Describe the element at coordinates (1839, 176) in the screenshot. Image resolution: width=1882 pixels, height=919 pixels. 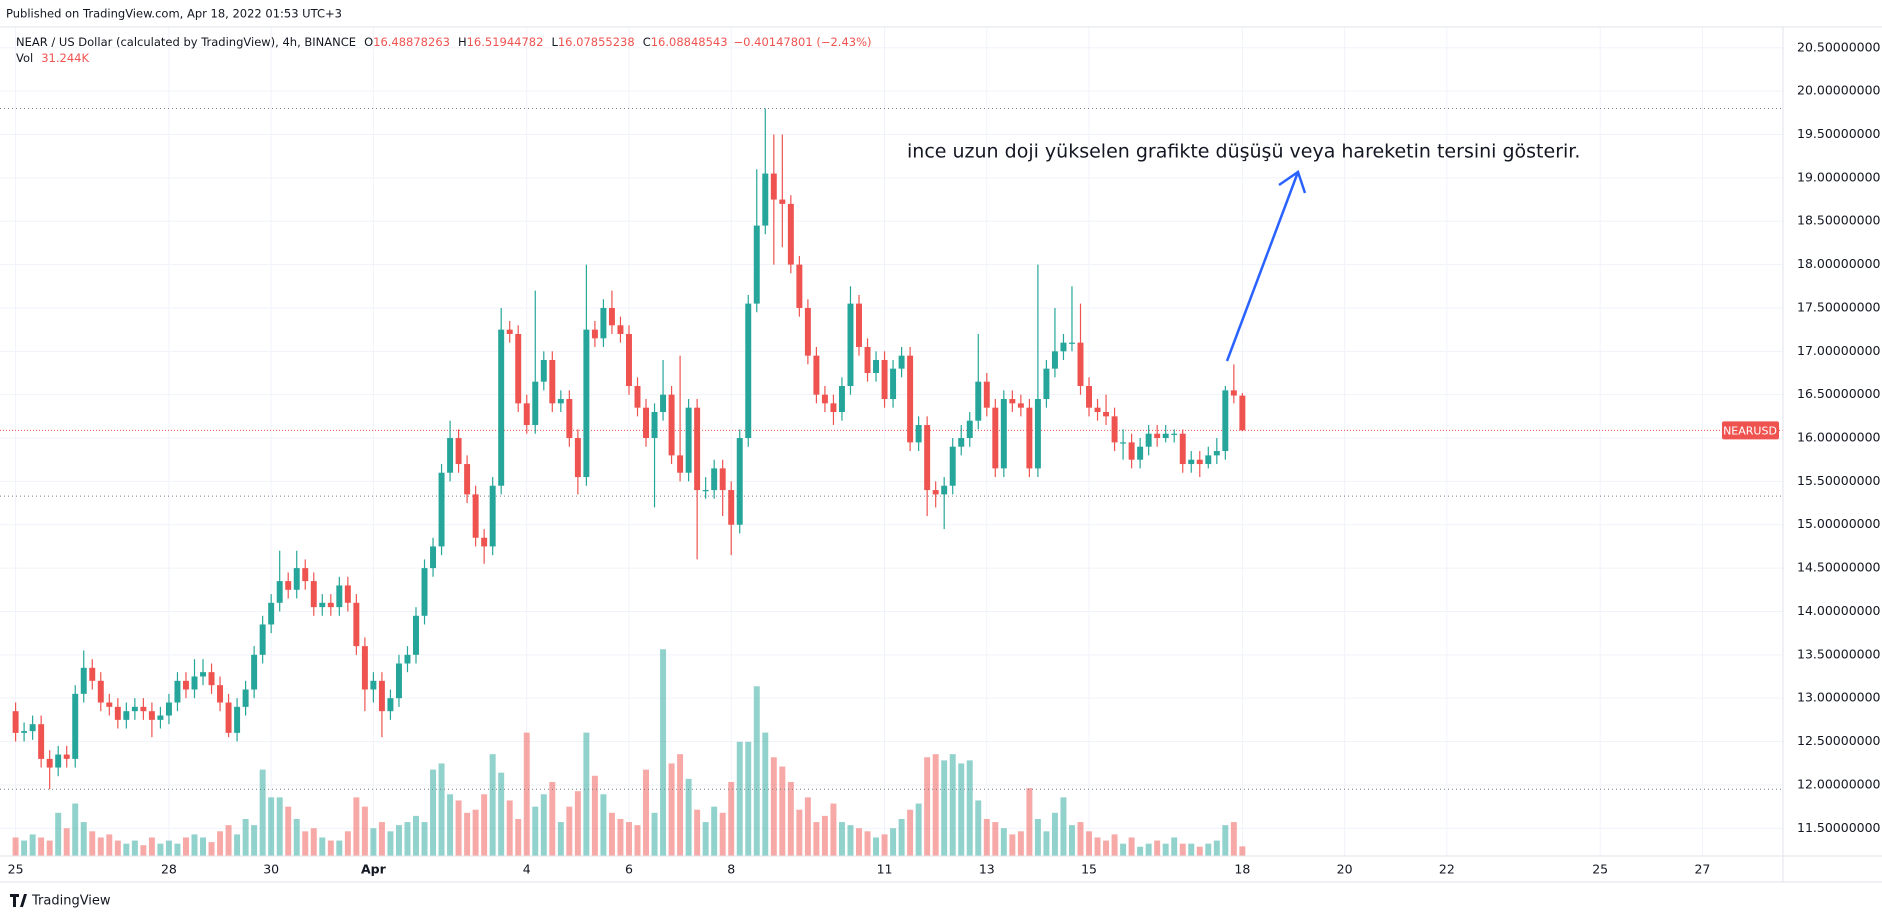
I see `y-tick-label: 19.00000000` at that location.